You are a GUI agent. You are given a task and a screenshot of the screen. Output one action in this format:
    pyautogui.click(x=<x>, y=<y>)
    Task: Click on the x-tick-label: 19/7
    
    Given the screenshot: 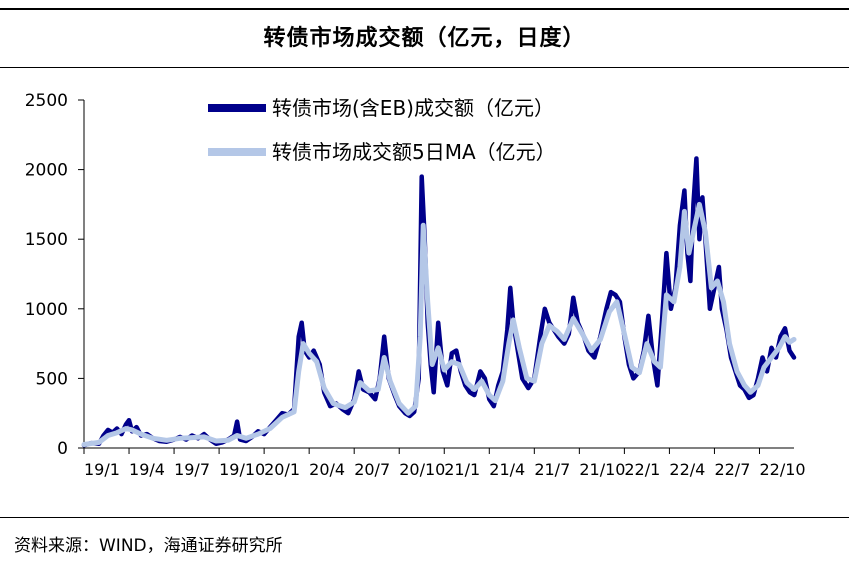 What is the action you would take?
    pyautogui.click(x=192, y=469)
    